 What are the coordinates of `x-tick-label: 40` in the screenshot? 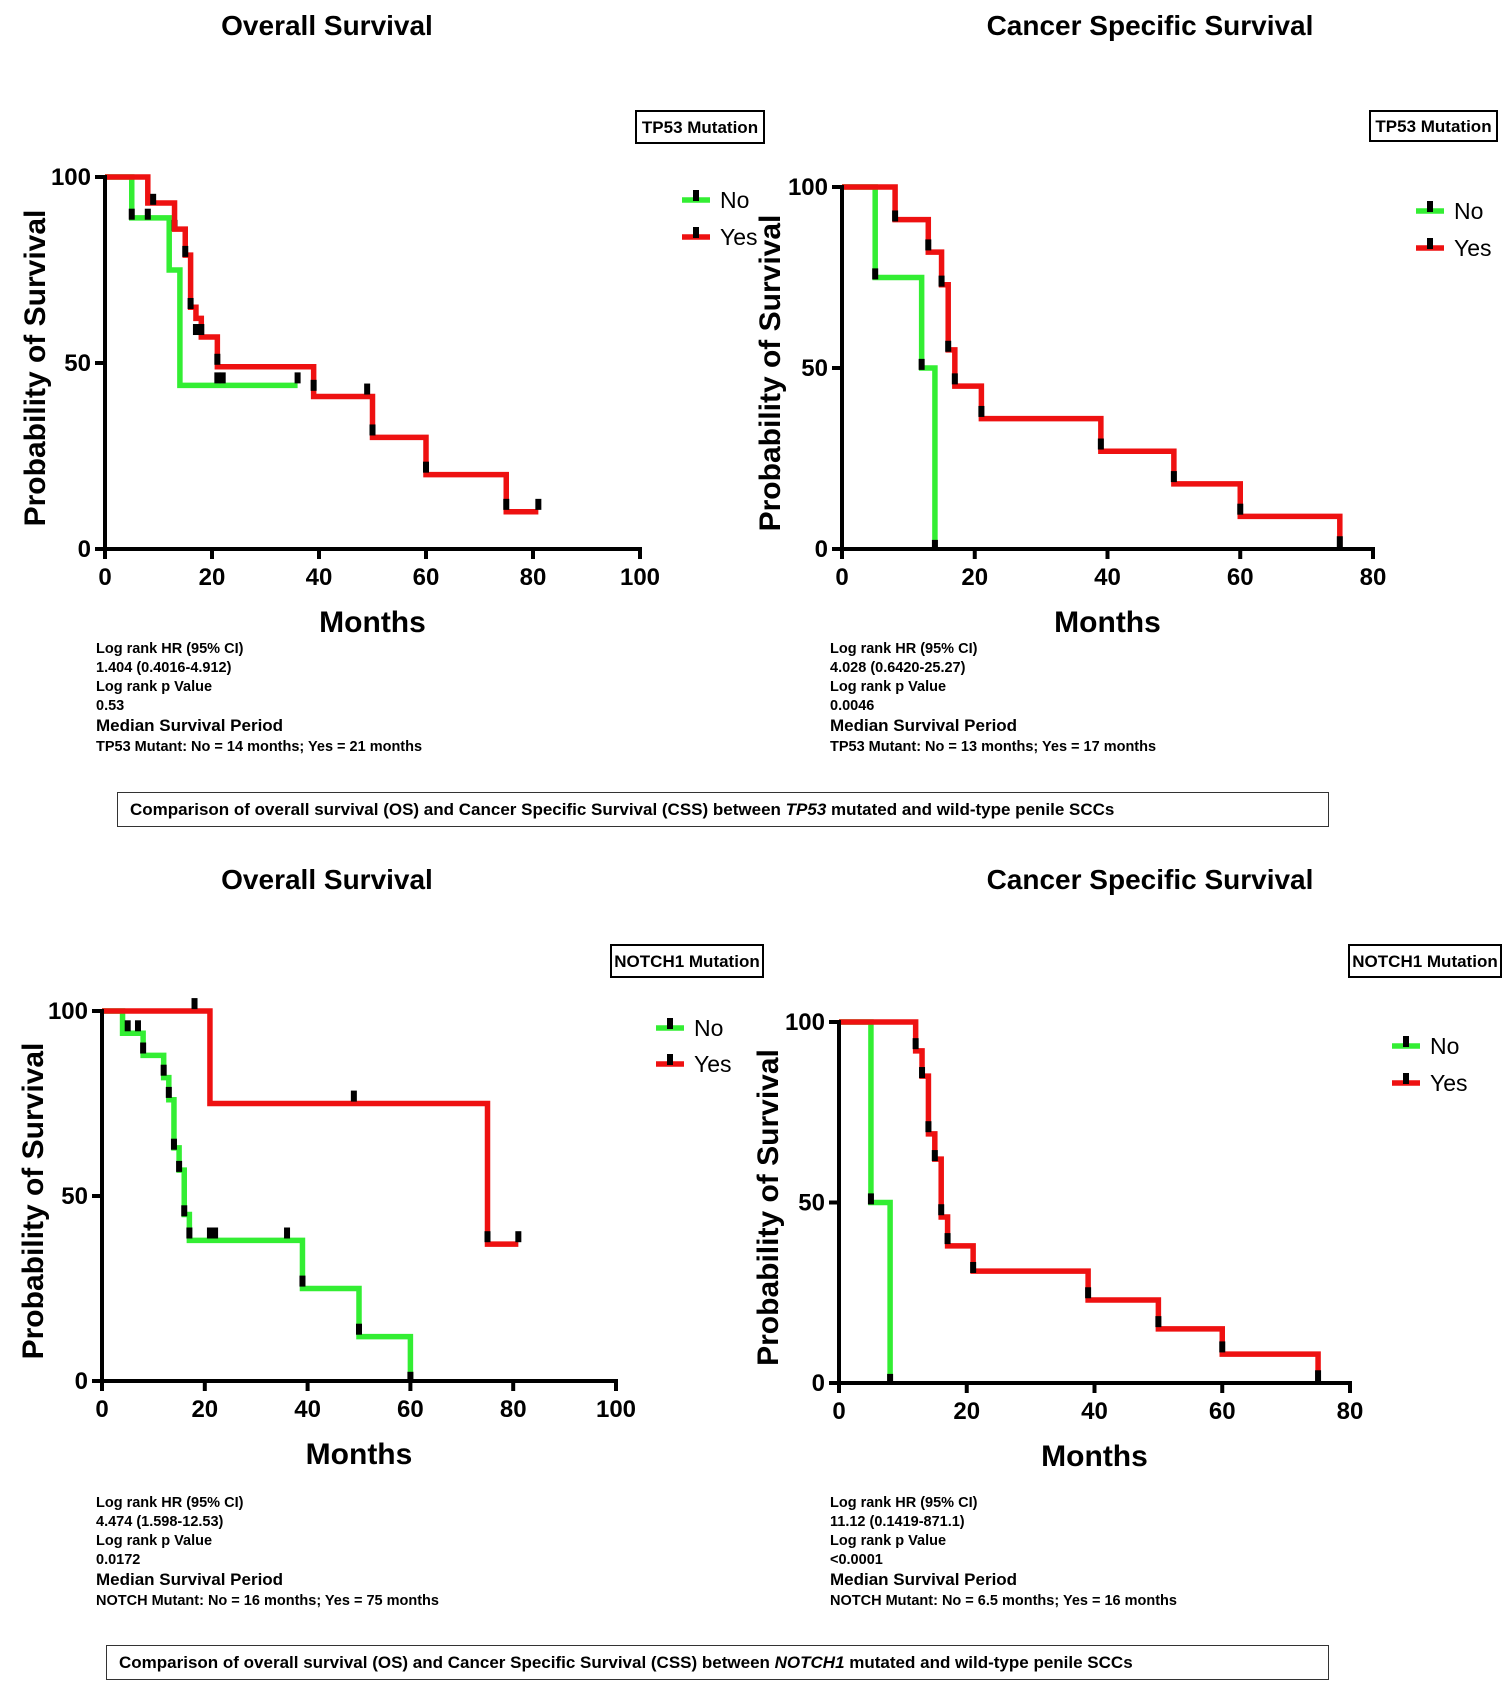 It's located at (307, 1409).